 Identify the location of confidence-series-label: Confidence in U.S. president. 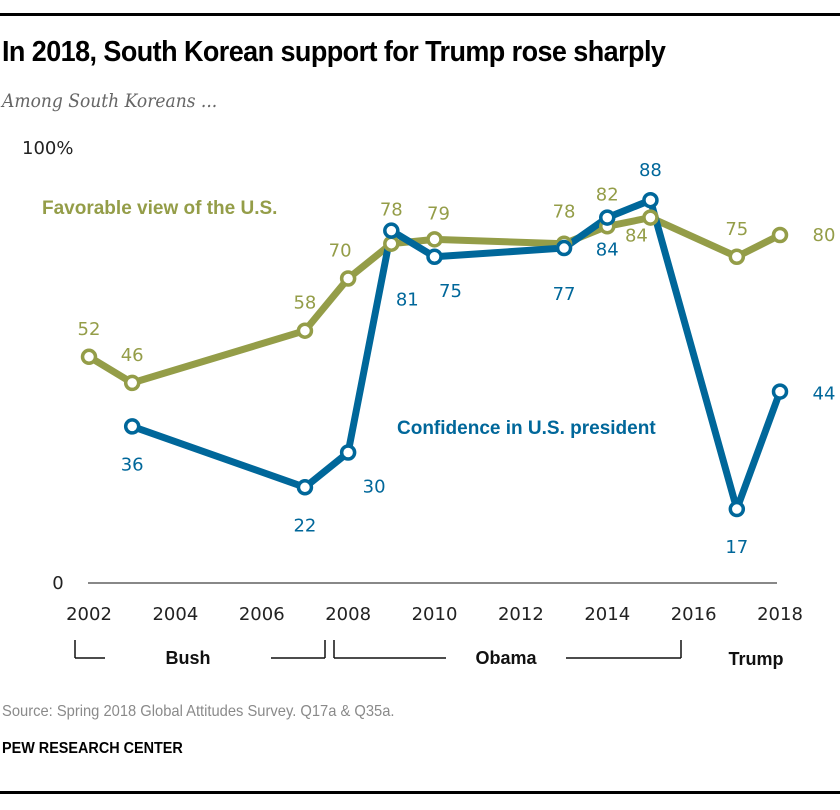
(526, 428).